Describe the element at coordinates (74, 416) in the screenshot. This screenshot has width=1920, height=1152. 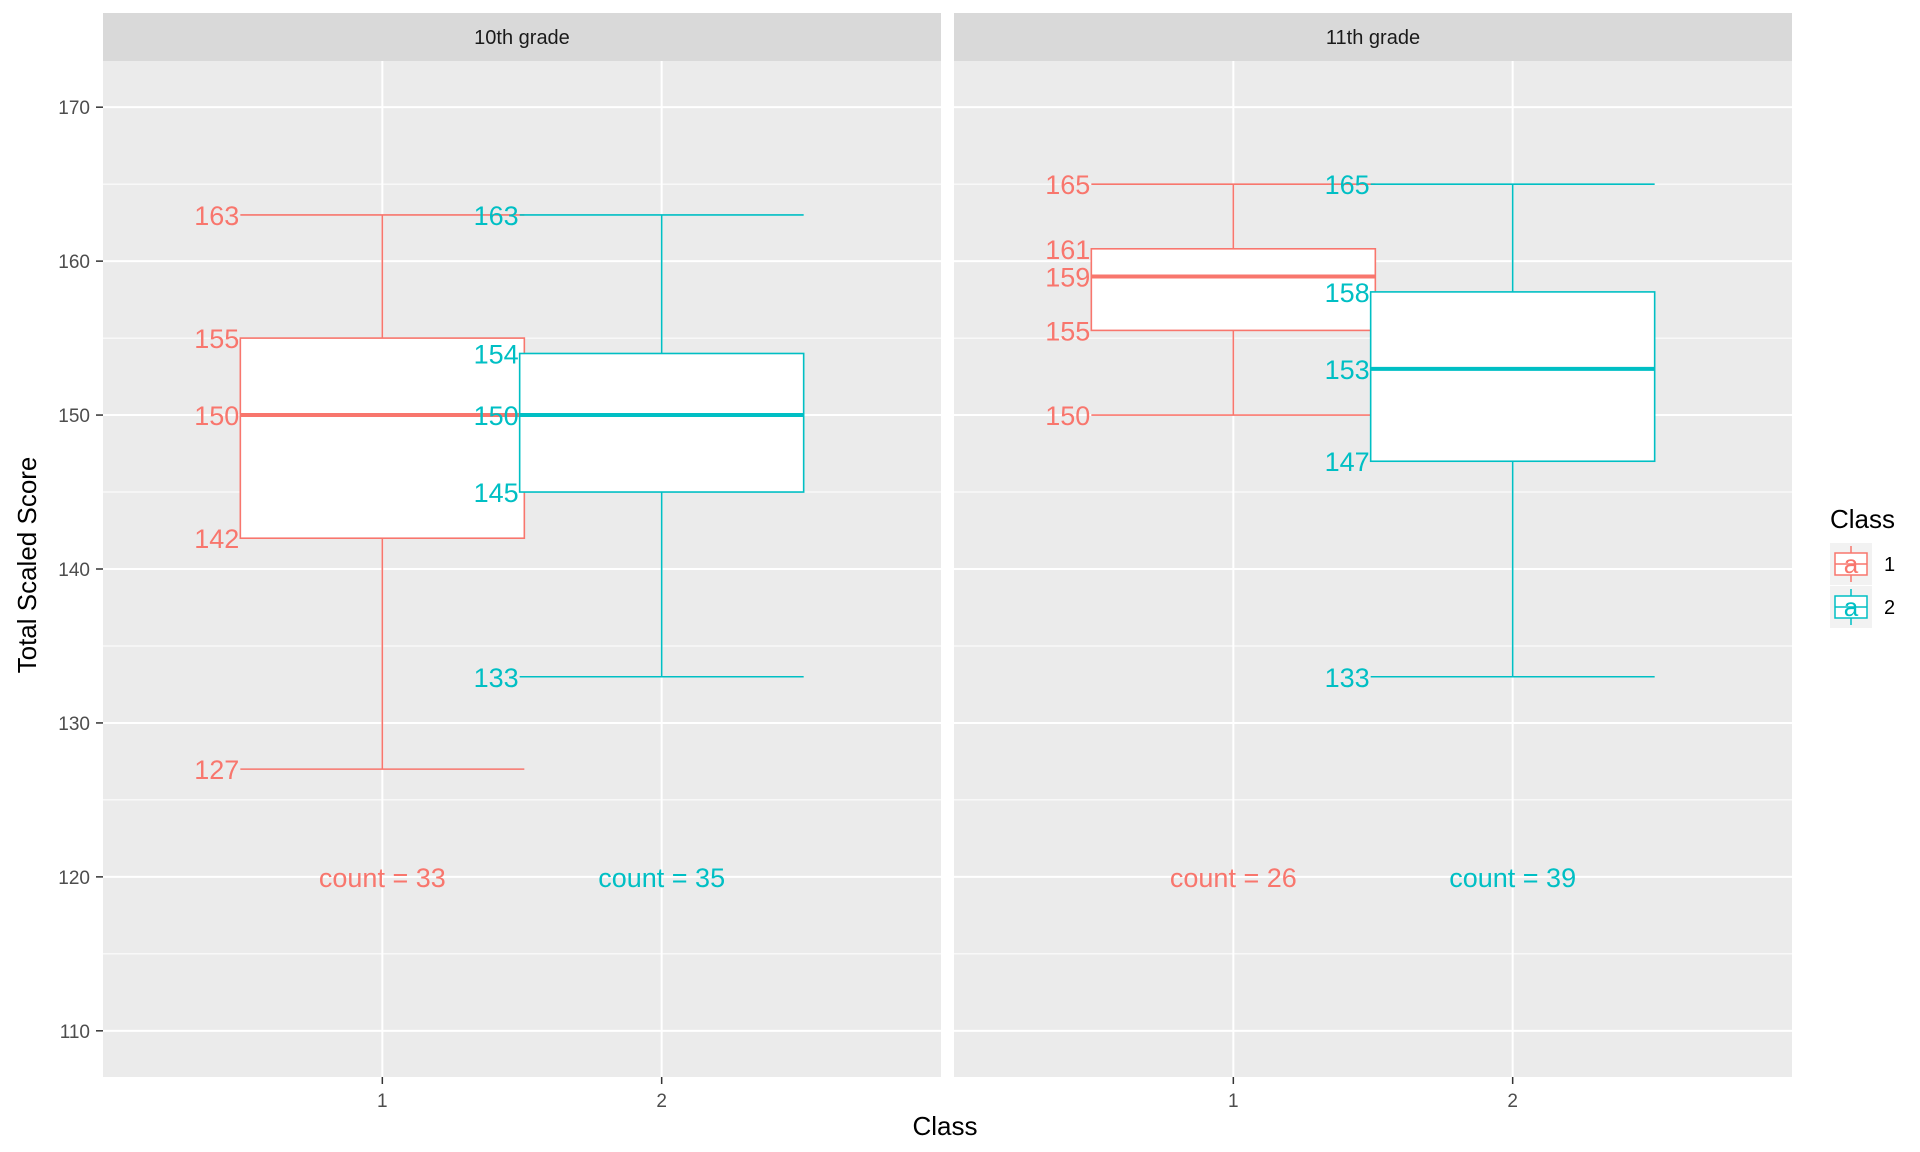
I see `y-tick-label: 150` at that location.